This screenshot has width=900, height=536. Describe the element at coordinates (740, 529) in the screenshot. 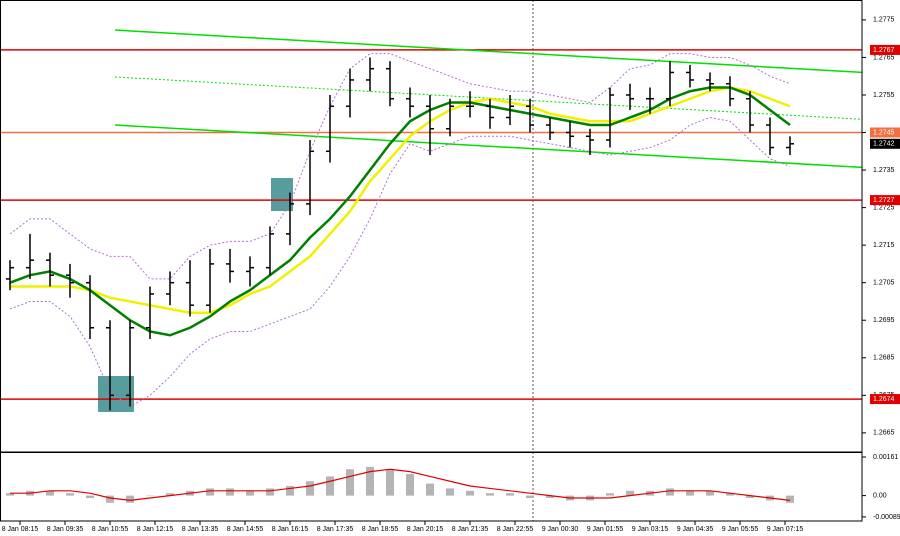

I see `x-tick-label: 9 Jan 05:55` at that location.